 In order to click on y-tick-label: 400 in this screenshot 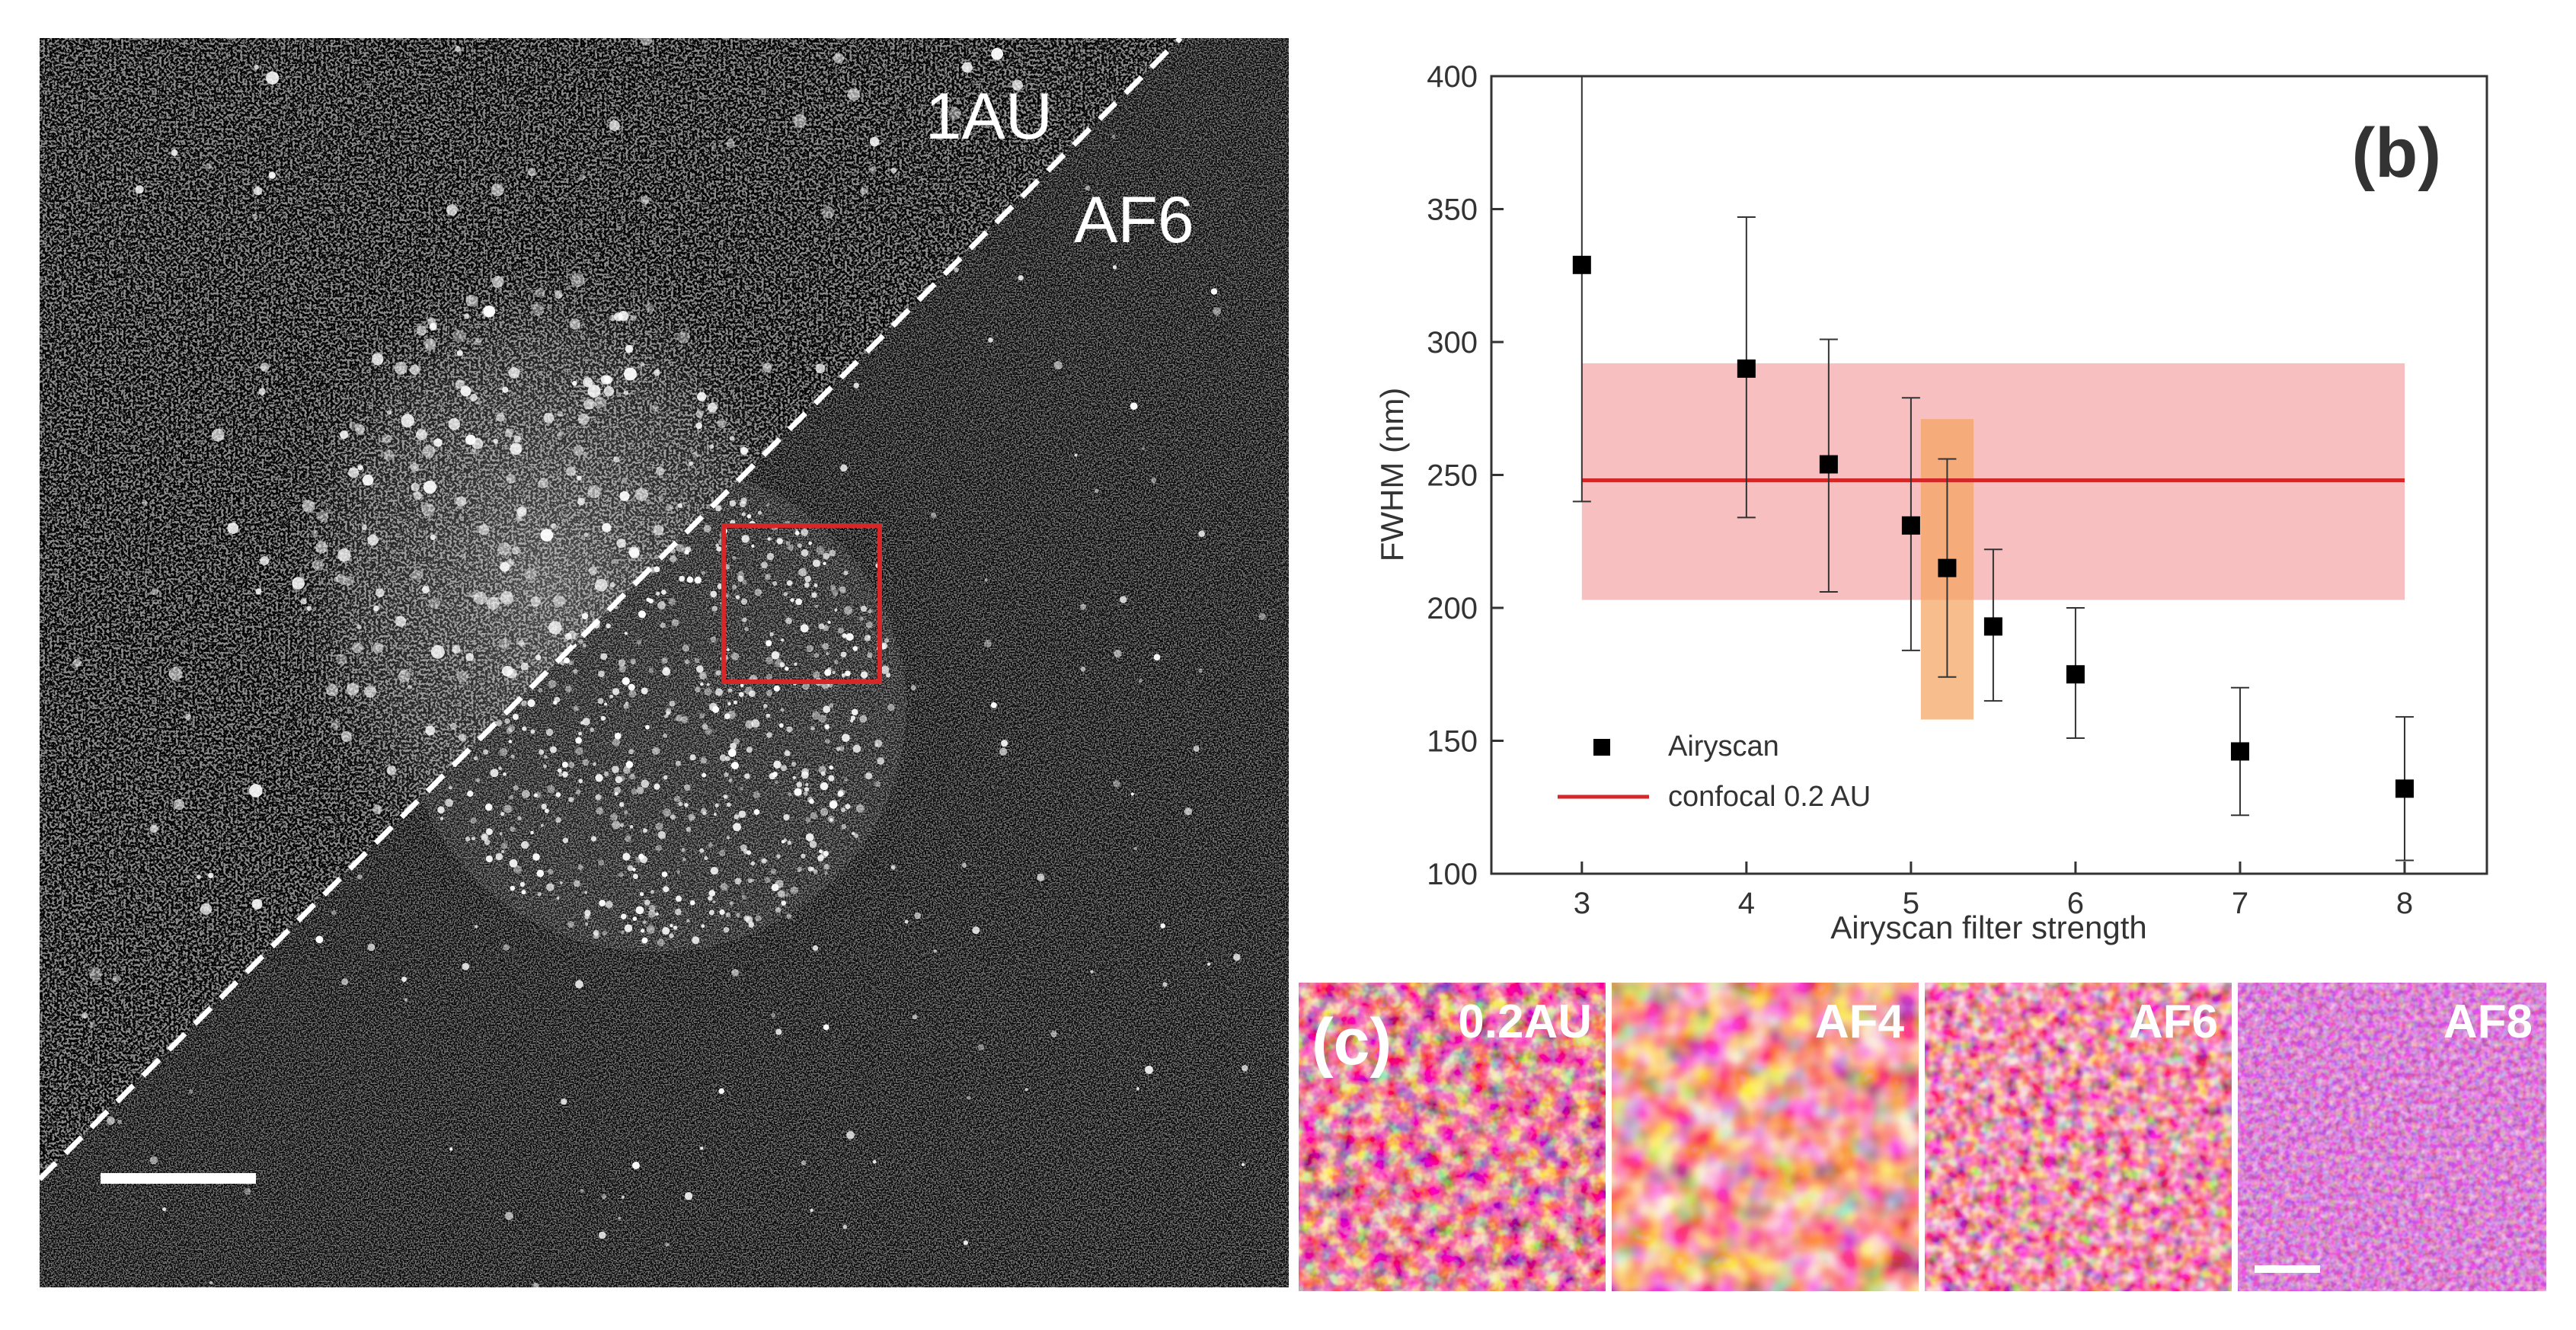, I will do `click(1452, 77)`.